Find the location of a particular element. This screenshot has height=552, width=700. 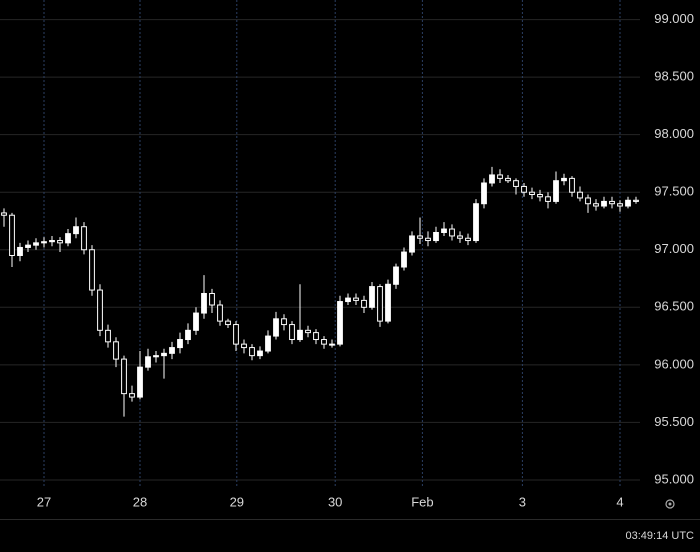

y-tick-label: 97.000 is located at coordinates (674, 248).